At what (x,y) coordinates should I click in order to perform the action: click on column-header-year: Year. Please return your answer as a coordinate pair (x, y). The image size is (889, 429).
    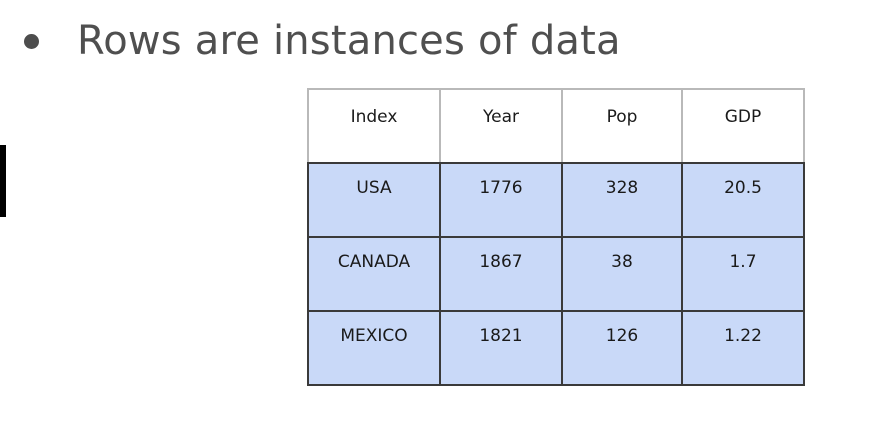
    Looking at the image, I should click on (501, 126).